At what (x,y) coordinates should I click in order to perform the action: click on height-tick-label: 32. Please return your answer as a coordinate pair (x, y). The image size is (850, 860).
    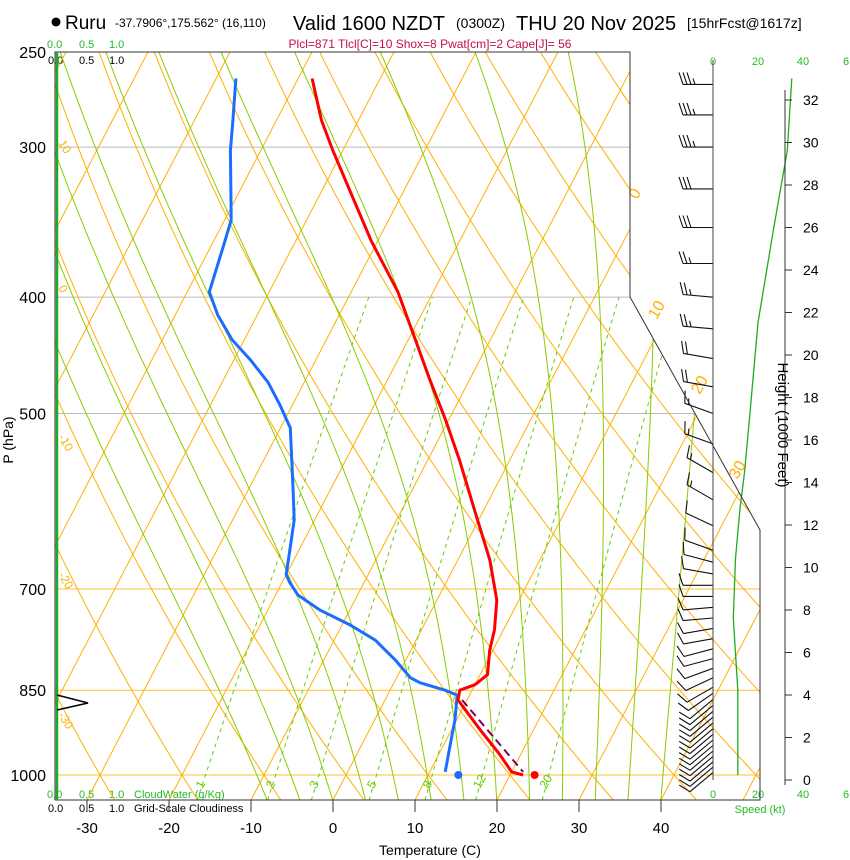
    Looking at the image, I should click on (811, 100).